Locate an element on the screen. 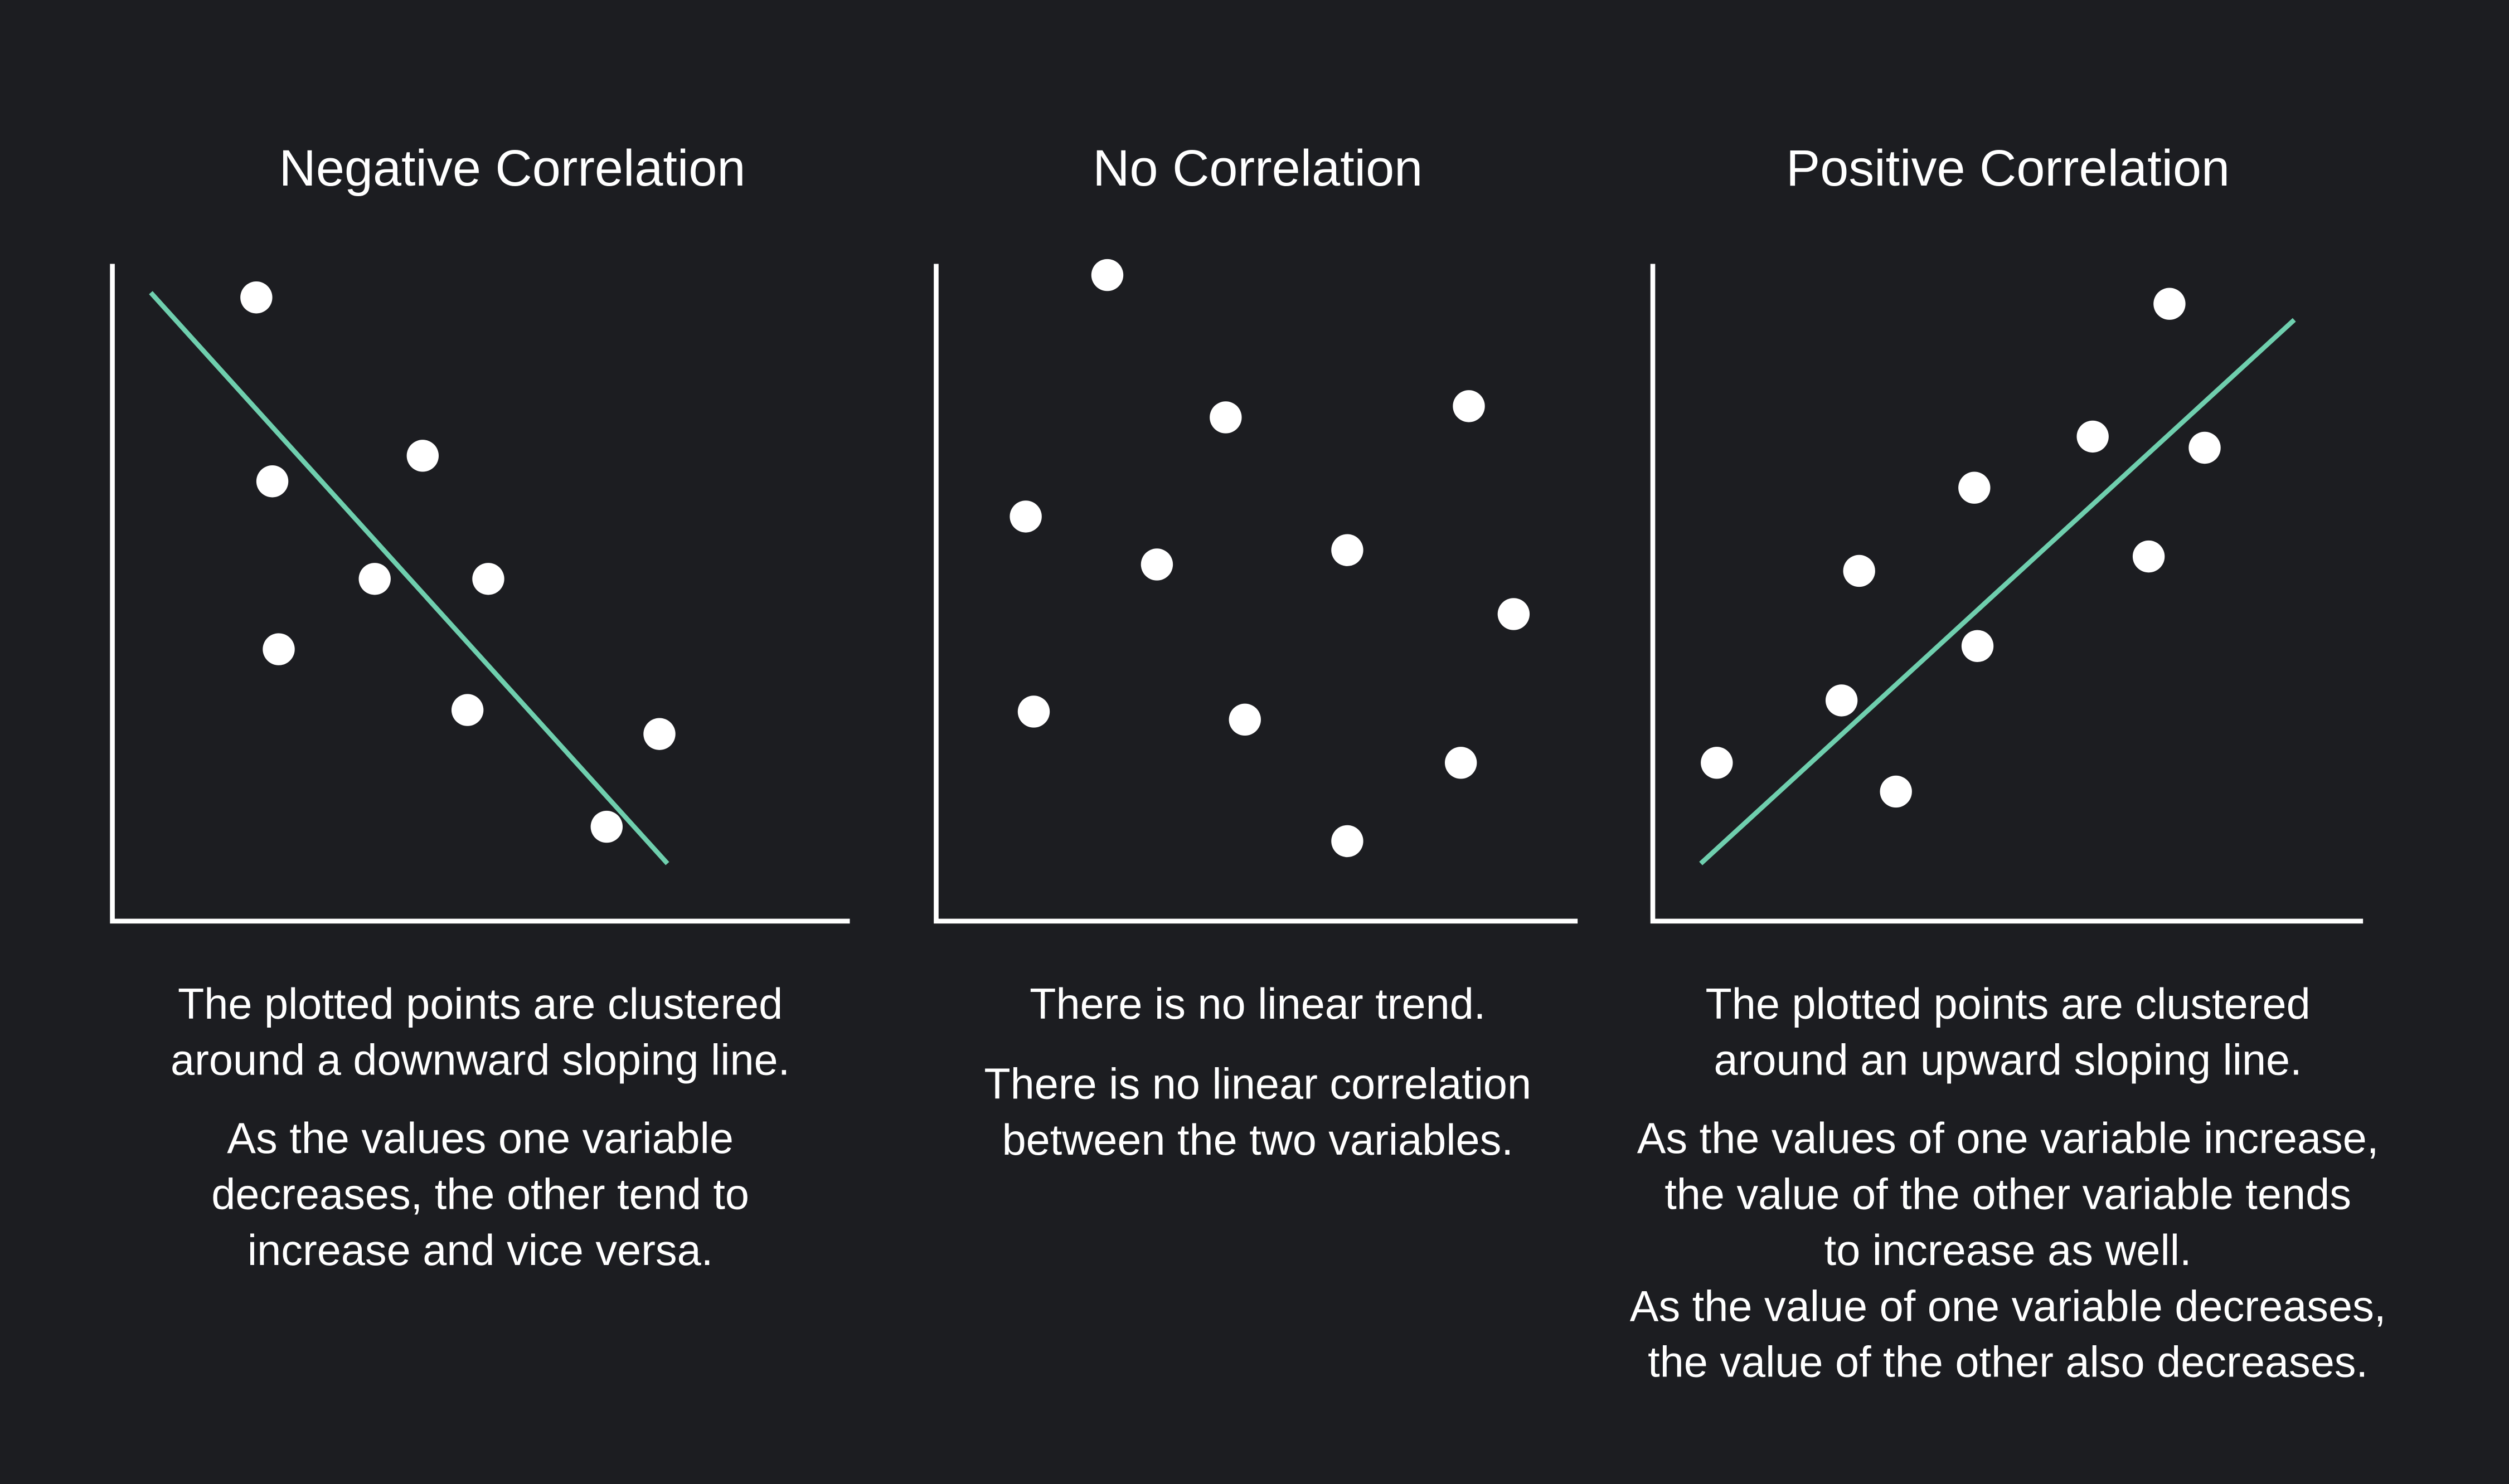 Image resolution: width=2509 pixels, height=1484 pixels. note-line: As the values of one variable increase, is located at coordinates (2008, 1138).